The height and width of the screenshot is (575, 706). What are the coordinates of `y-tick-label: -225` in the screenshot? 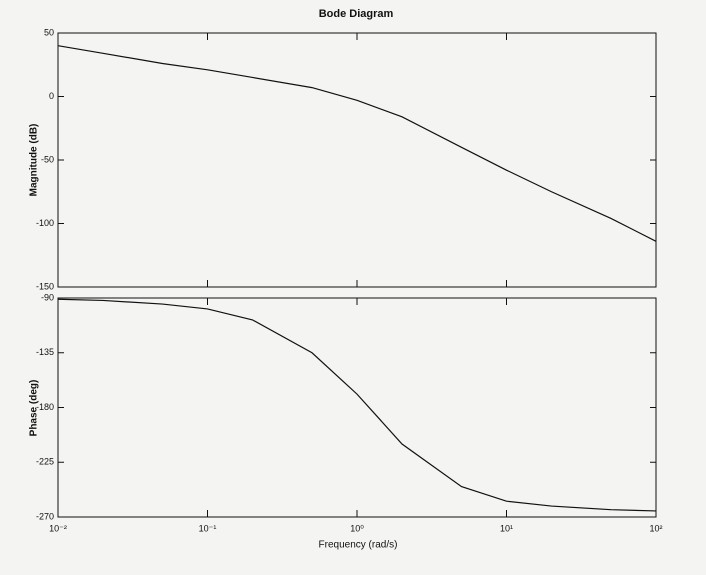 It's located at (45, 462).